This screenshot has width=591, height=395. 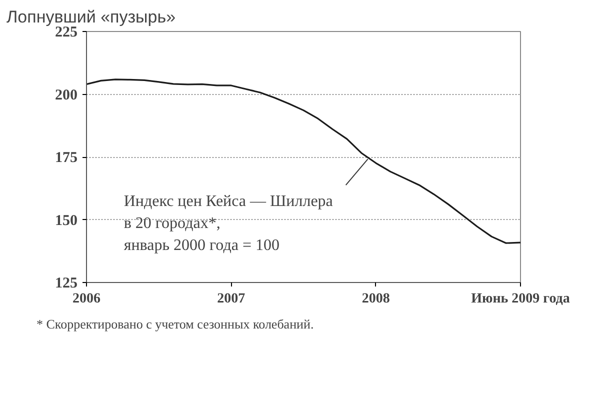 What do you see at coordinates (66, 284) in the screenshot?
I see `y-tick-label: 125` at bounding box center [66, 284].